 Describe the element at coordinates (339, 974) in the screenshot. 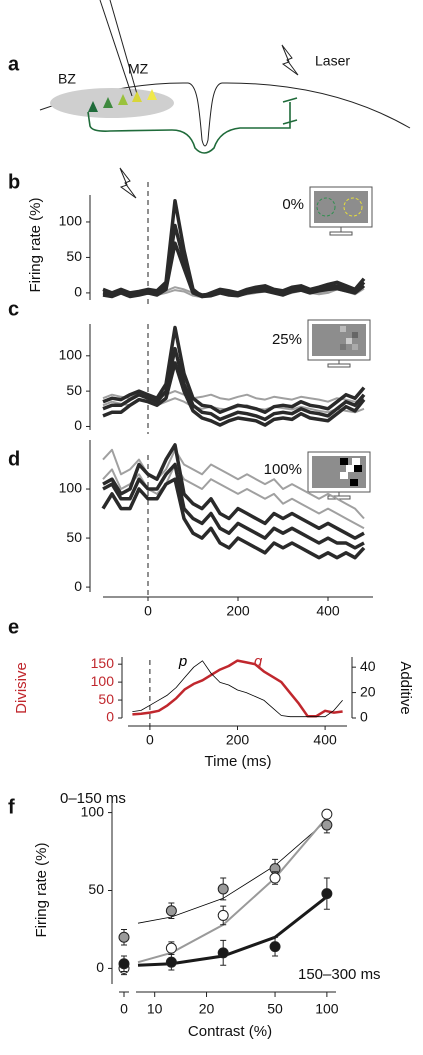

I see `series-label: 150–300 ms` at that location.